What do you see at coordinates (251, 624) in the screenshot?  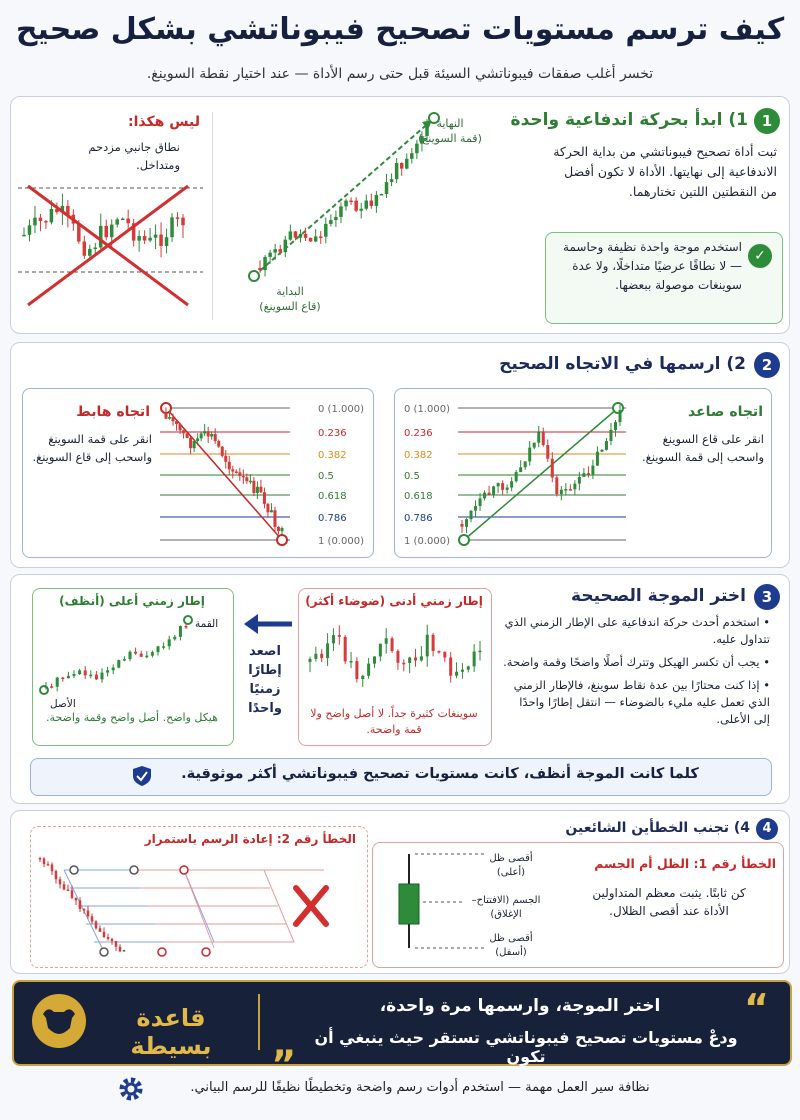 I see `arrow-head` at bounding box center [251, 624].